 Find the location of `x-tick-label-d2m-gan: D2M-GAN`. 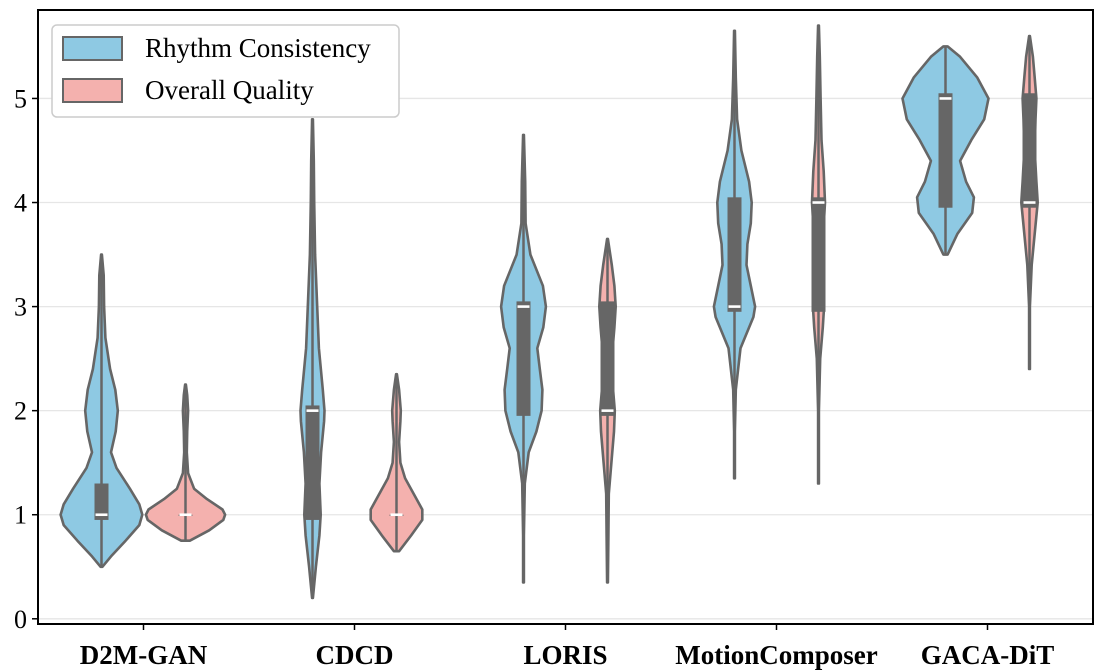

x-tick-label-d2m-gan: D2M-GAN is located at coordinates (144, 655).